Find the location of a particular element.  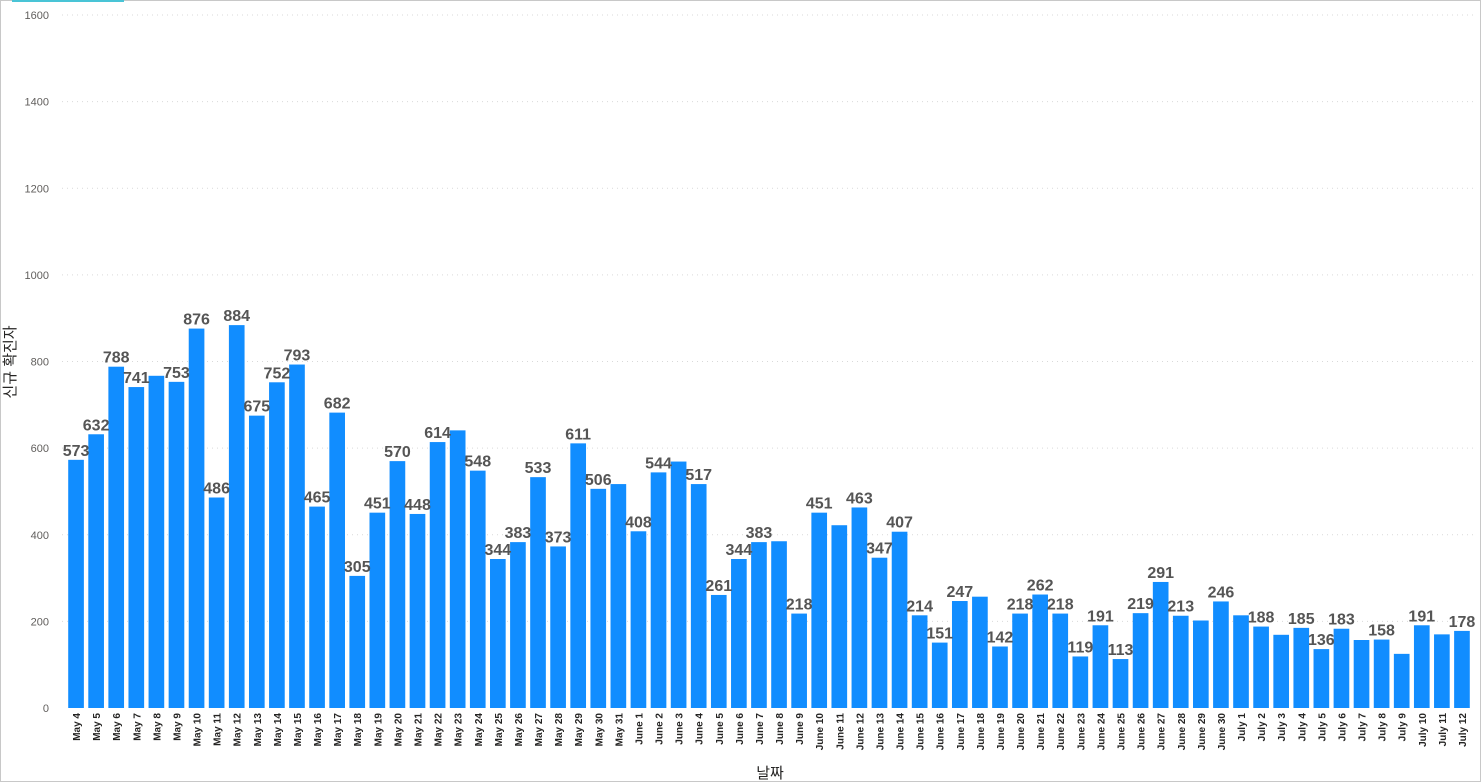

x-tick-label: July 3 is located at coordinates (1282, 727).